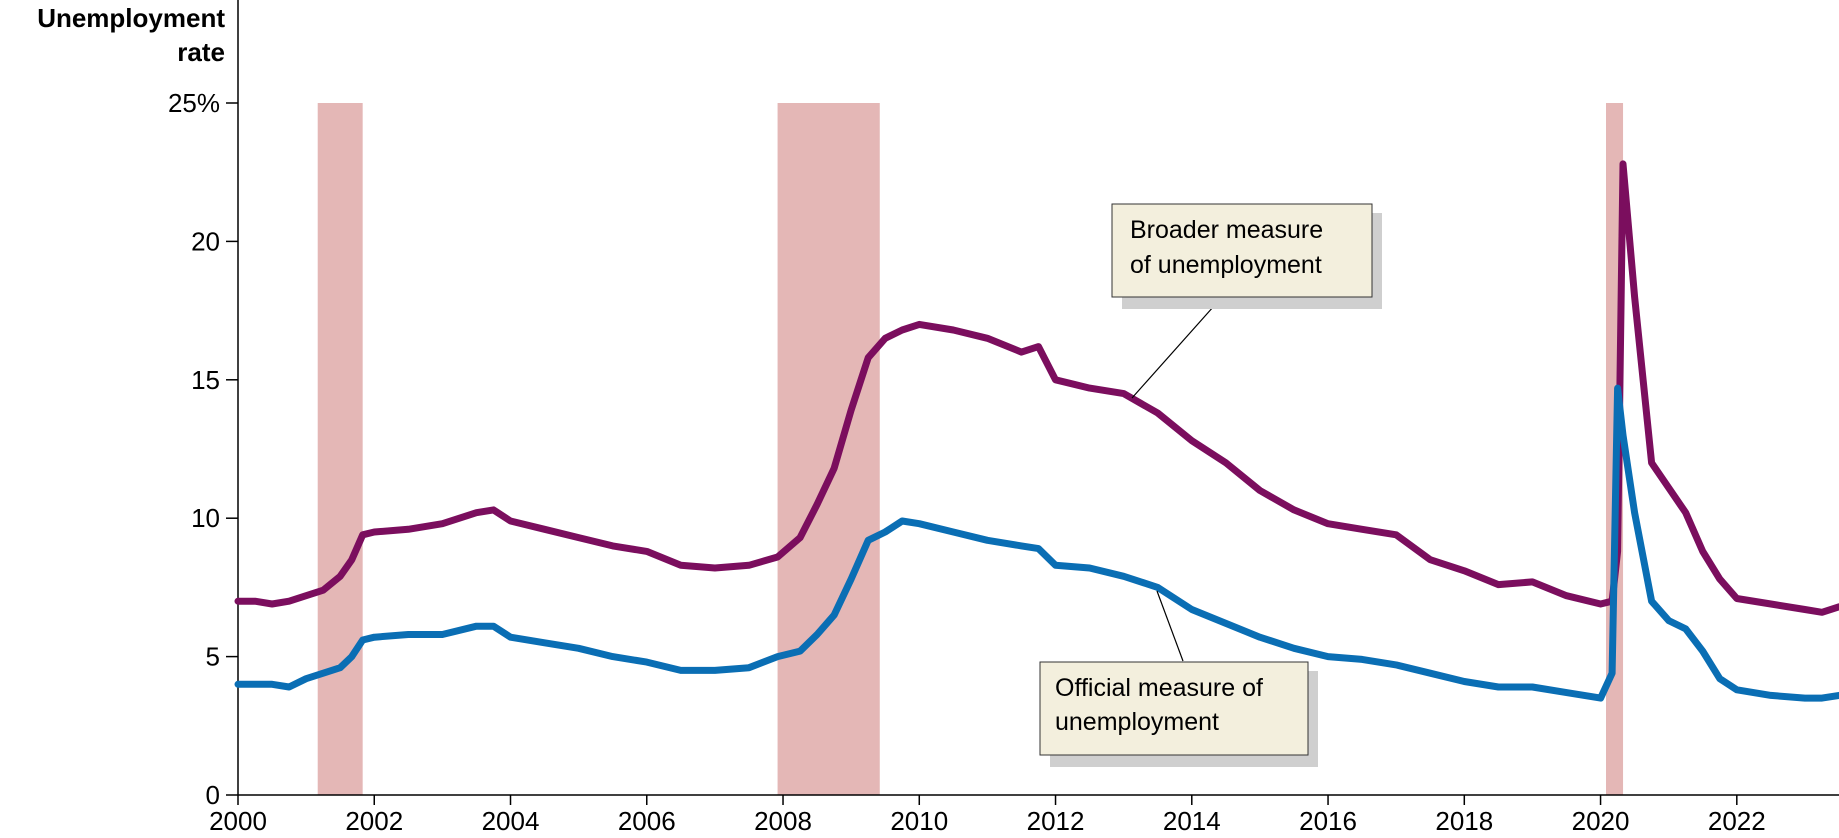 The image size is (1839, 838). Describe the element at coordinates (783, 821) in the screenshot. I see `x-tick-label: 2008` at that location.